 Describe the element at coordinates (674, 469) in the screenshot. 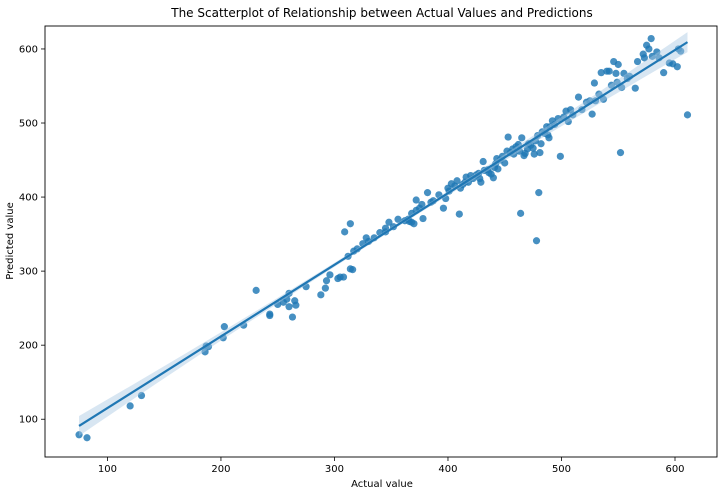

I see `x-tick-label: 600` at that location.